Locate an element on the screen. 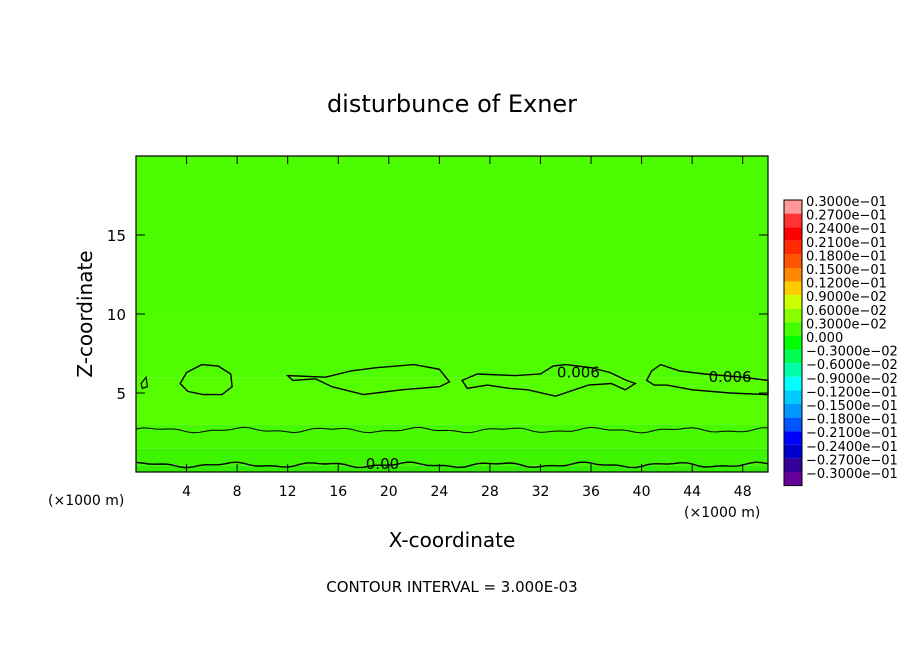 The image size is (904, 654). contour-label-2: 0.006 is located at coordinates (730, 377).